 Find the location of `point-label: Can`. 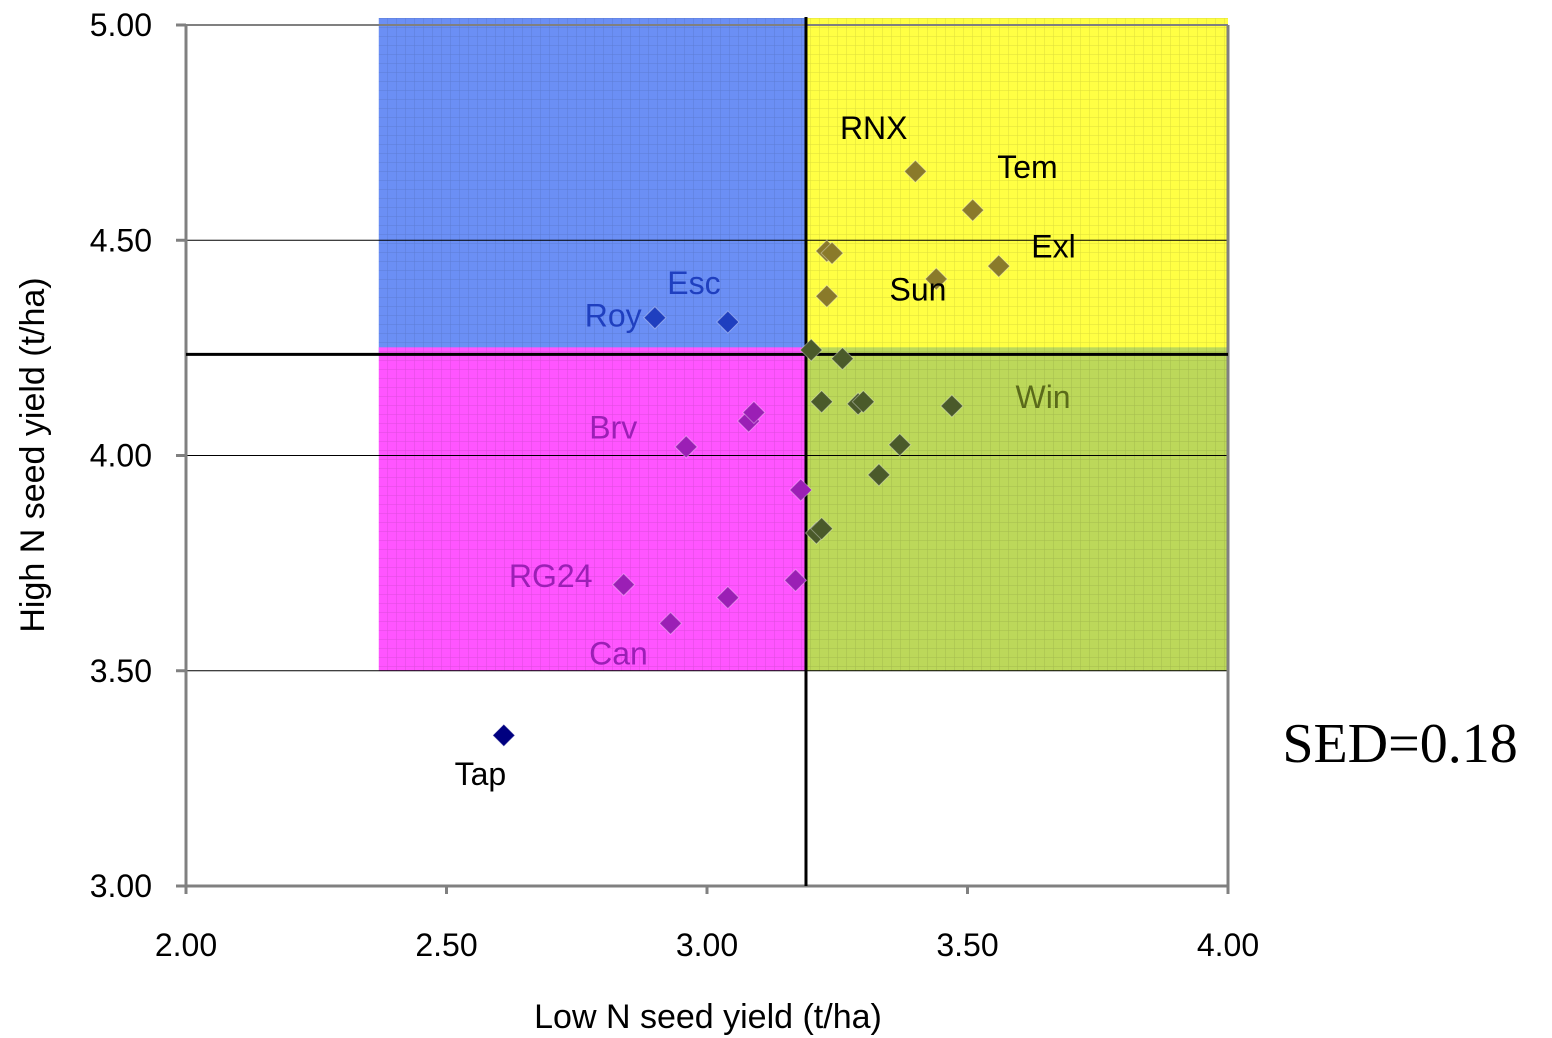

point-label: Can is located at coordinates (618, 653).